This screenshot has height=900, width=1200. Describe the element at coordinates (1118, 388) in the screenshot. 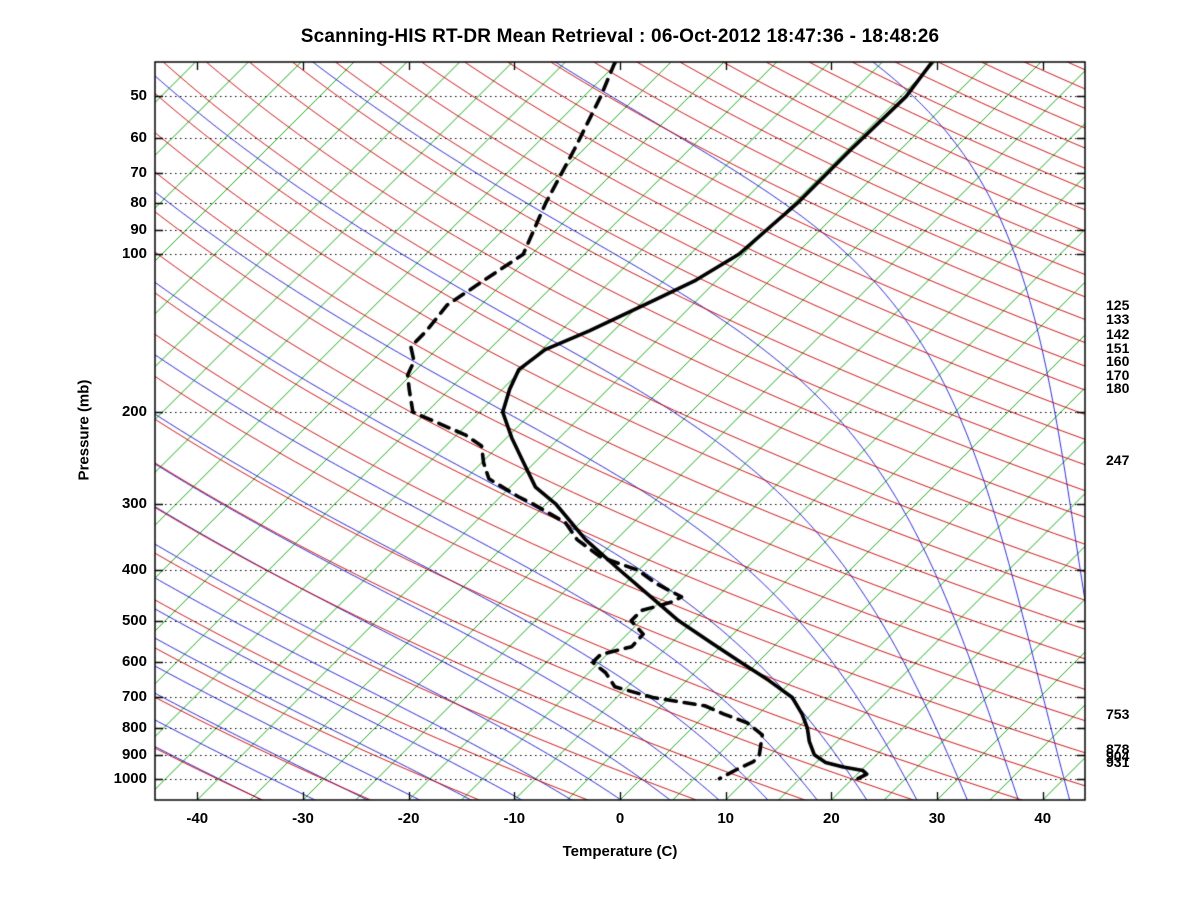

I see `retrieval-level-label: 180` at that location.